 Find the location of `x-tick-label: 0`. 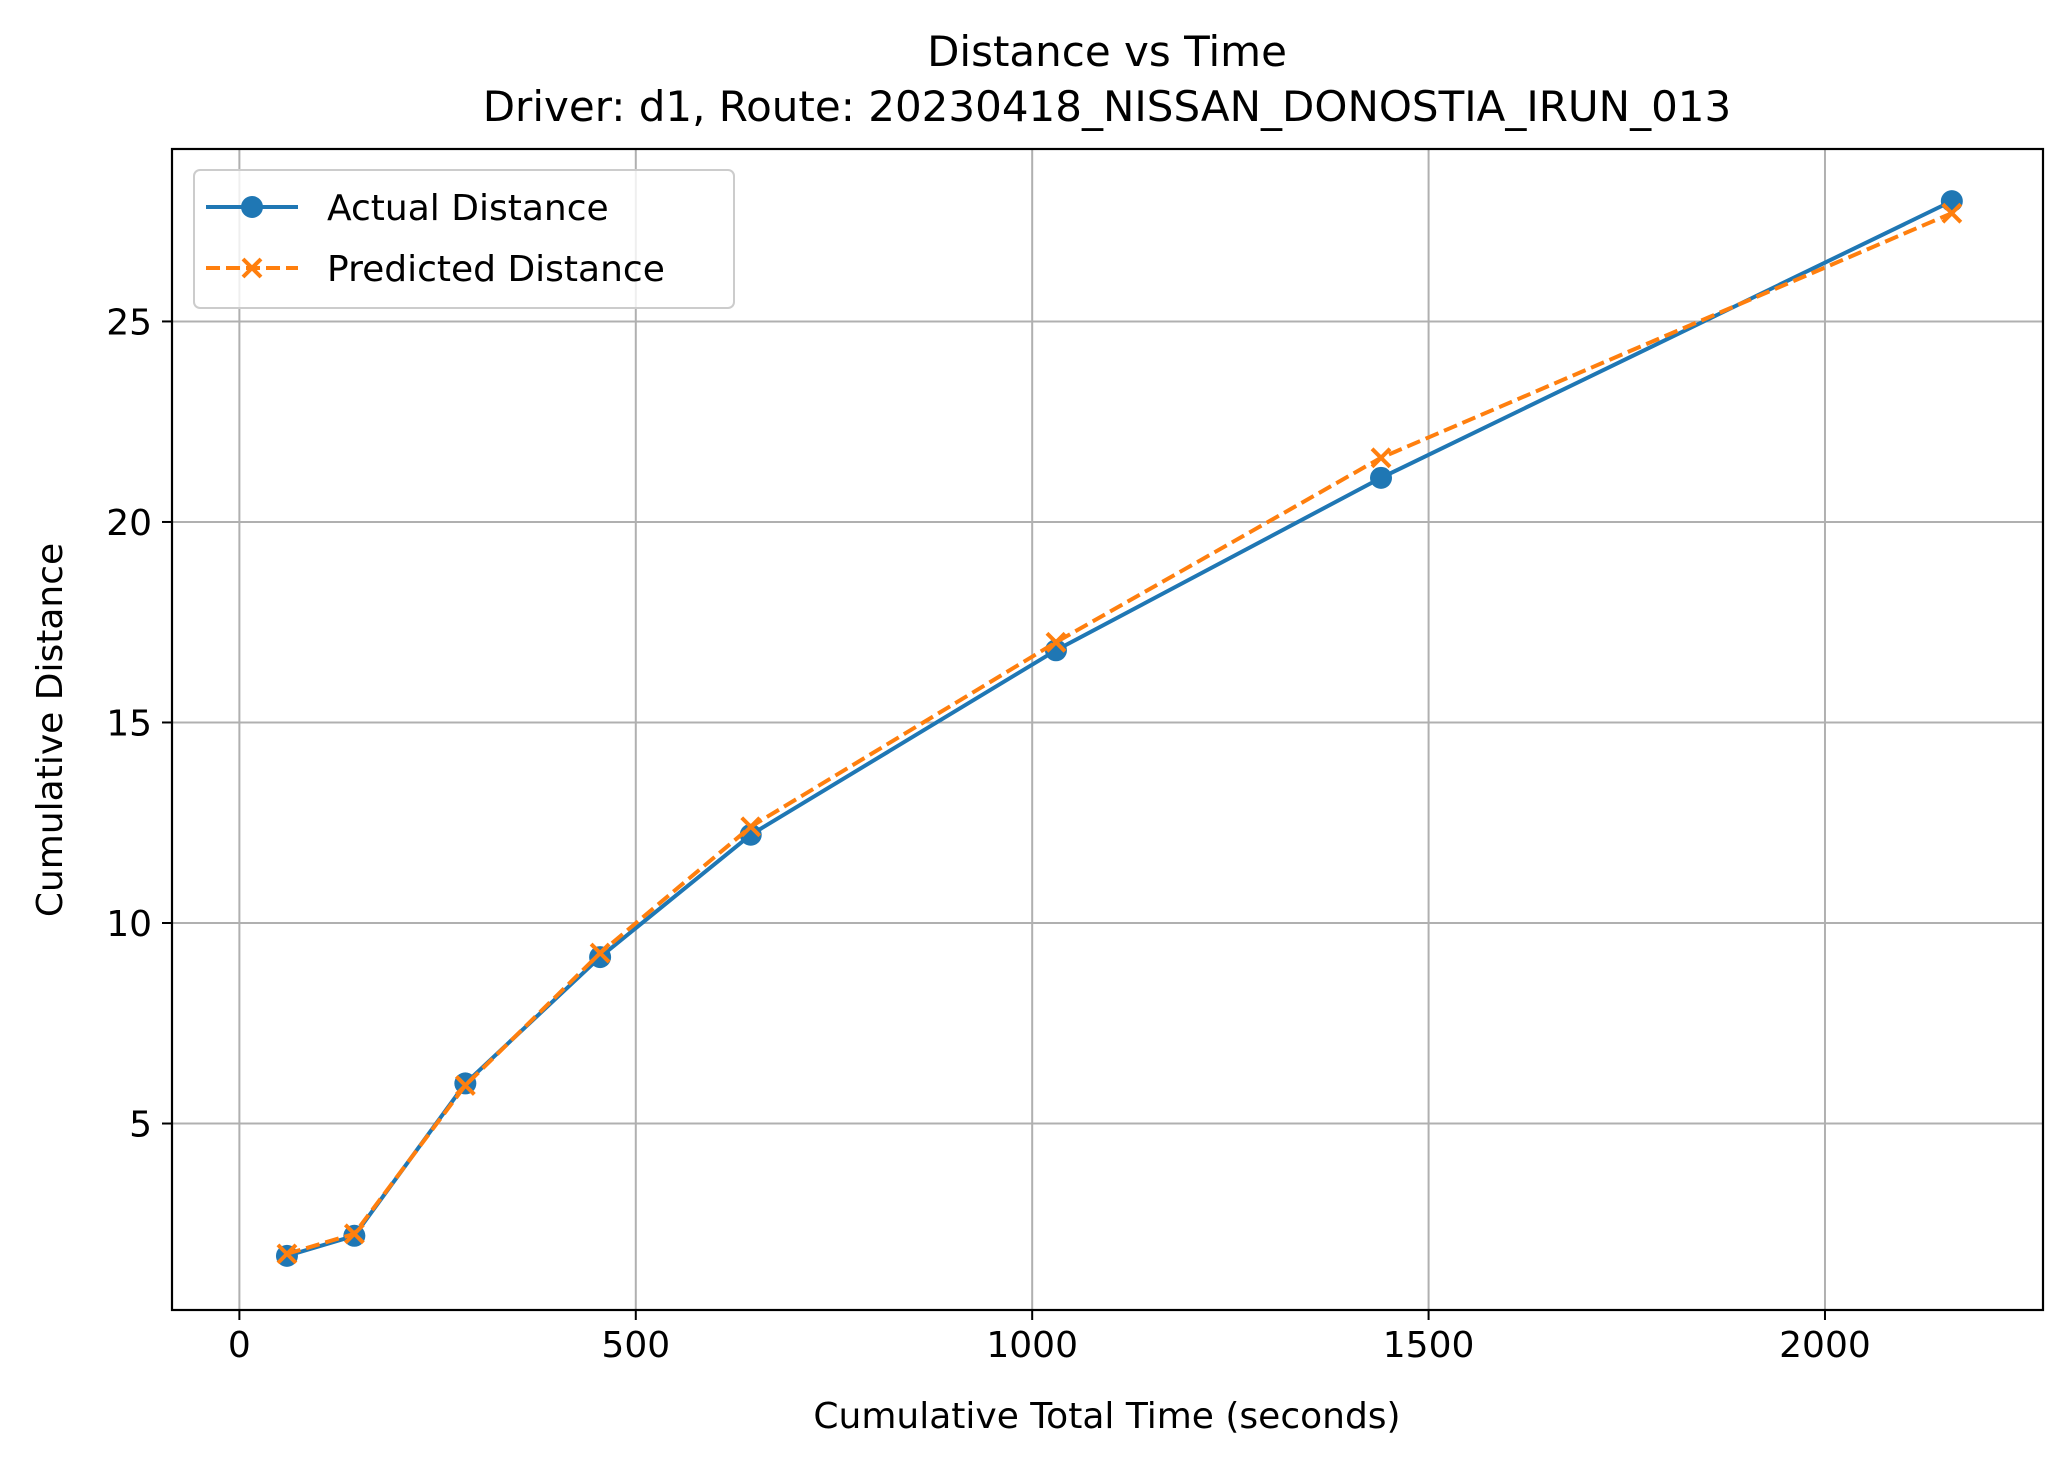

x-tick-label: 0 is located at coordinates (239, 1345).